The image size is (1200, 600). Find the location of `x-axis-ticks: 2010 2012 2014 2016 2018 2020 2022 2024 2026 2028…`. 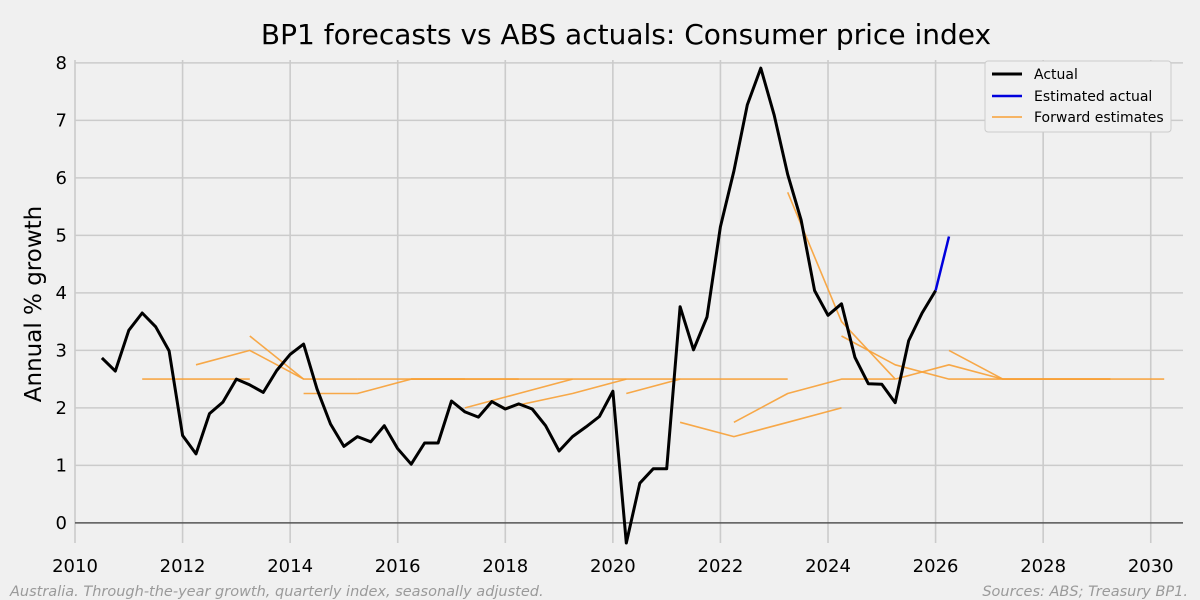

x-axis-ticks: 2010 2012 2014 2016 2018 2020 2022 2024 2026 2028… is located at coordinates (613, 566).